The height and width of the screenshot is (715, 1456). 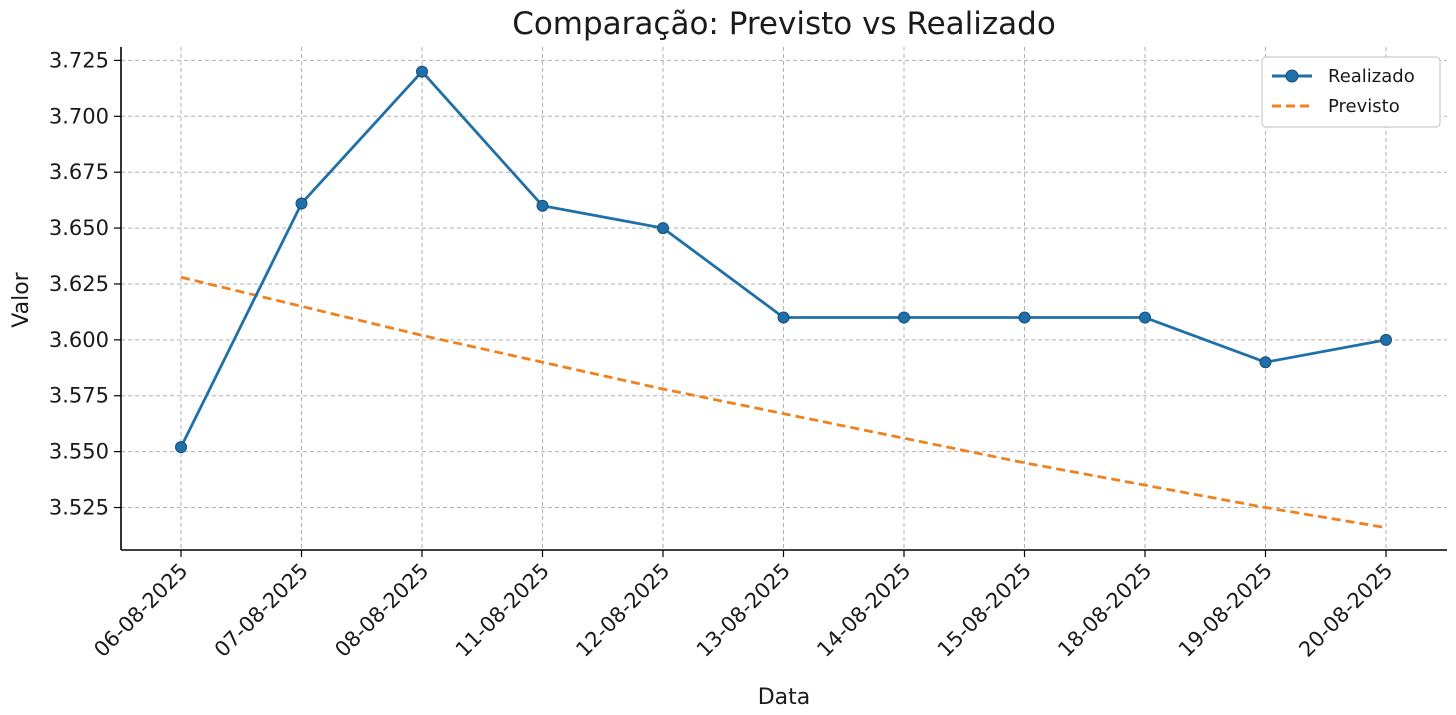 What do you see at coordinates (261, 610) in the screenshot?
I see `x-tick-label: 07-08-2025` at bounding box center [261, 610].